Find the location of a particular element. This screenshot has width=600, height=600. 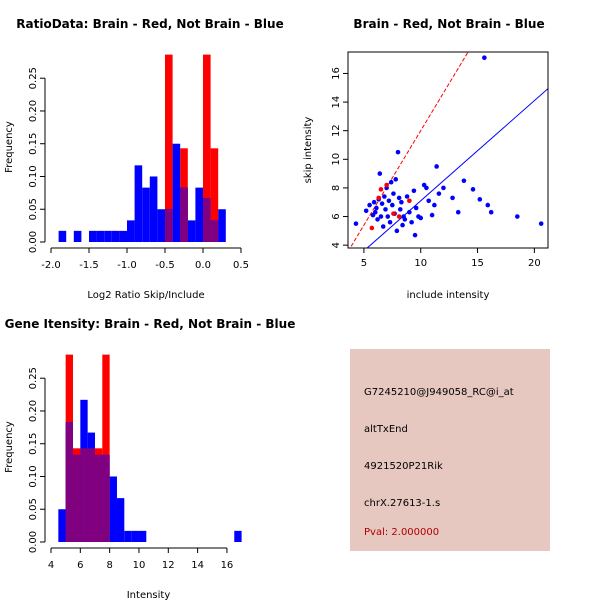

y-tick-label: 0.25 is located at coordinates (33, 78).